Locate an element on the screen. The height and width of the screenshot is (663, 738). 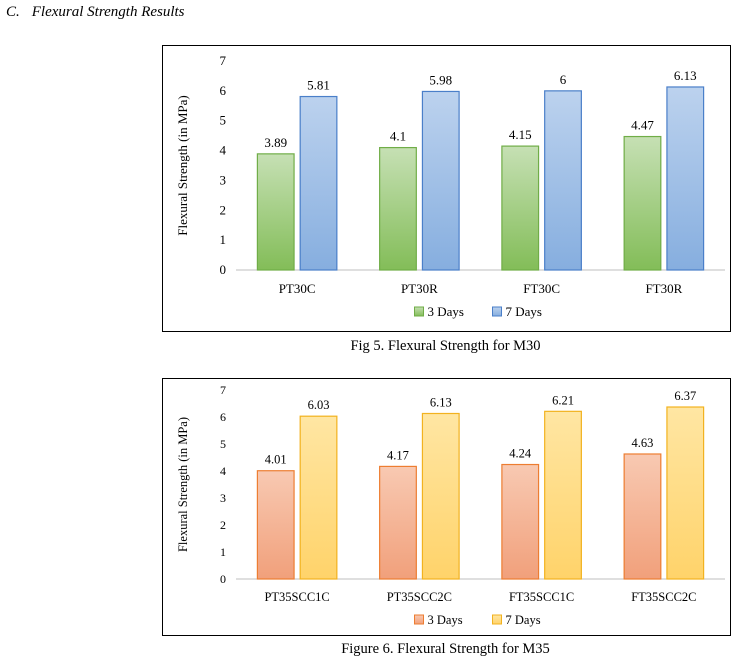
figure-caption-m35: Figure 6. Flexural Strength for M35 is located at coordinates (445, 649).